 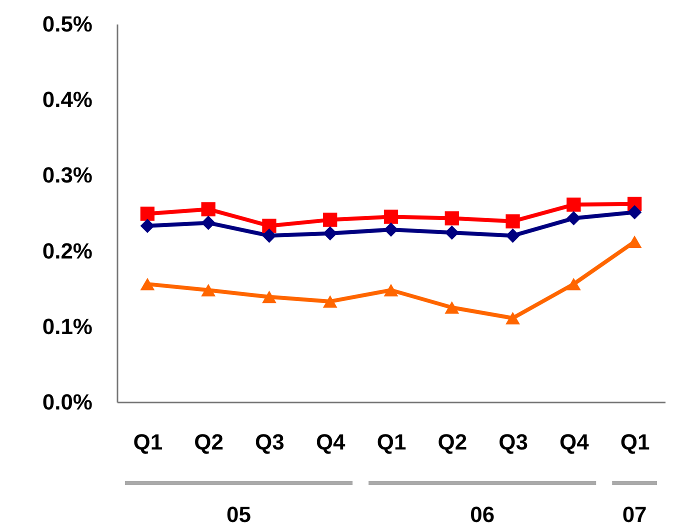 What do you see at coordinates (67, 402) in the screenshot?
I see `y-tick-label: 0.0%` at bounding box center [67, 402].